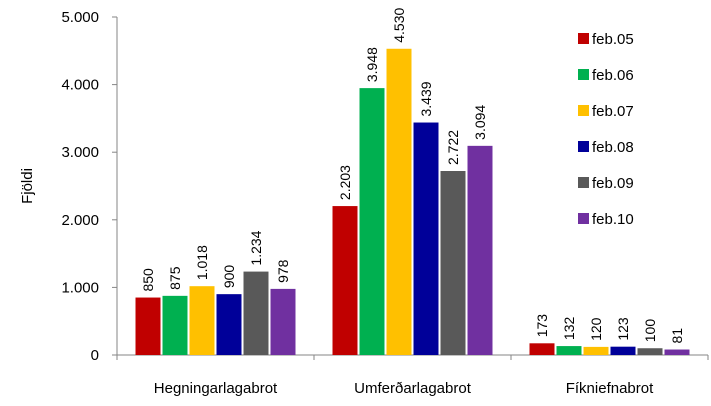 This screenshot has height=406, width=711. What do you see at coordinates (677, 336) in the screenshot?
I see `data-label: 81` at bounding box center [677, 336].